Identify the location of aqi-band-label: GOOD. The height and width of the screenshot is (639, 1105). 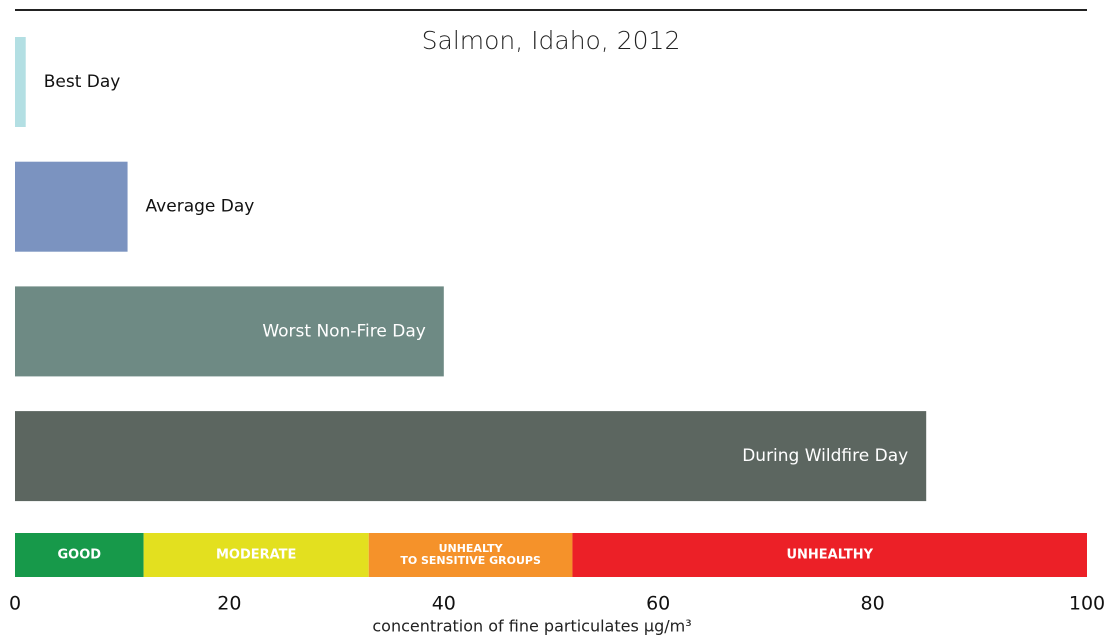
(80, 555).